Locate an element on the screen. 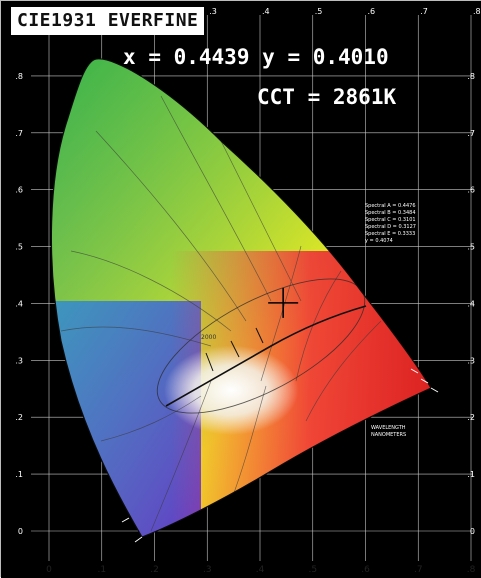 The height and width of the screenshot is (578, 481). svg-text: Spectral A = 0.4476 is located at coordinates (390, 206).